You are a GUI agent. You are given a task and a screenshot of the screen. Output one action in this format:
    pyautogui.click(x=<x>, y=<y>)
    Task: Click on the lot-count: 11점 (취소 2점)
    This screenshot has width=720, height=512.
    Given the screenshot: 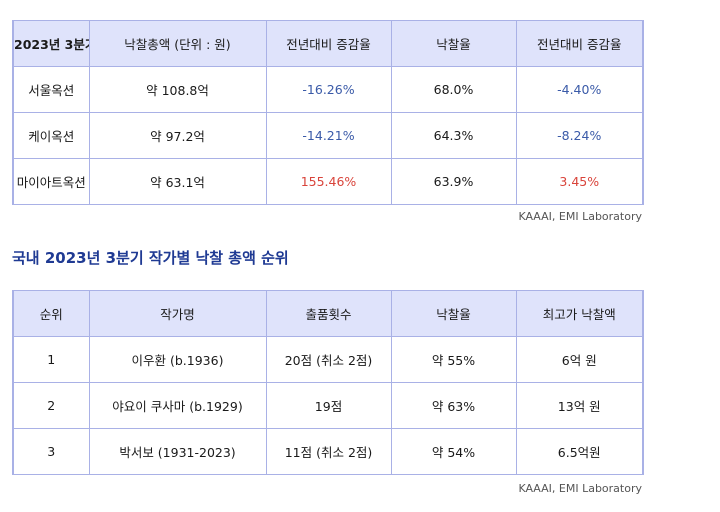 What is the action you would take?
    pyautogui.click(x=328, y=451)
    